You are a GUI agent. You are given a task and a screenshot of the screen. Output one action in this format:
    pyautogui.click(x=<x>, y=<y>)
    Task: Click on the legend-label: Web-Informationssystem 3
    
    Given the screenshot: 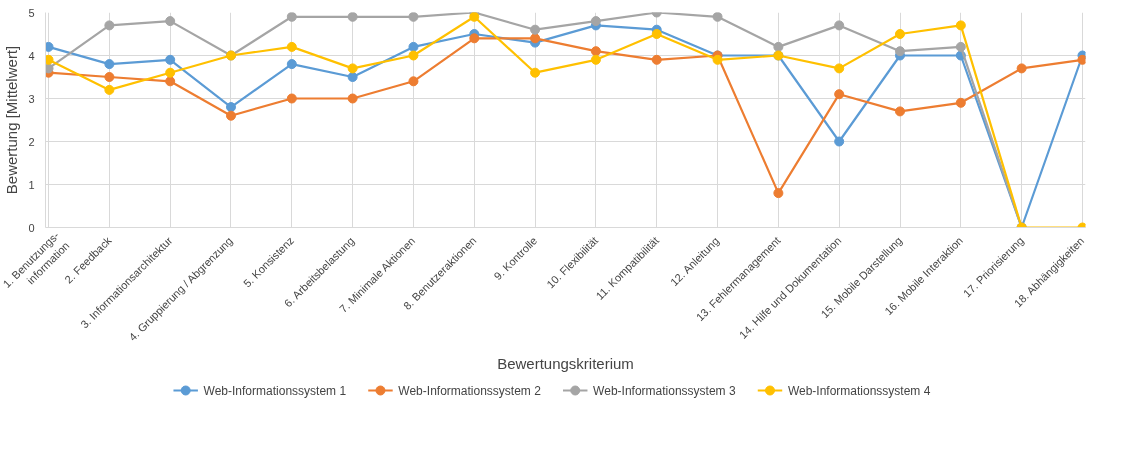 What is the action you would take?
    pyautogui.click(x=664, y=390)
    